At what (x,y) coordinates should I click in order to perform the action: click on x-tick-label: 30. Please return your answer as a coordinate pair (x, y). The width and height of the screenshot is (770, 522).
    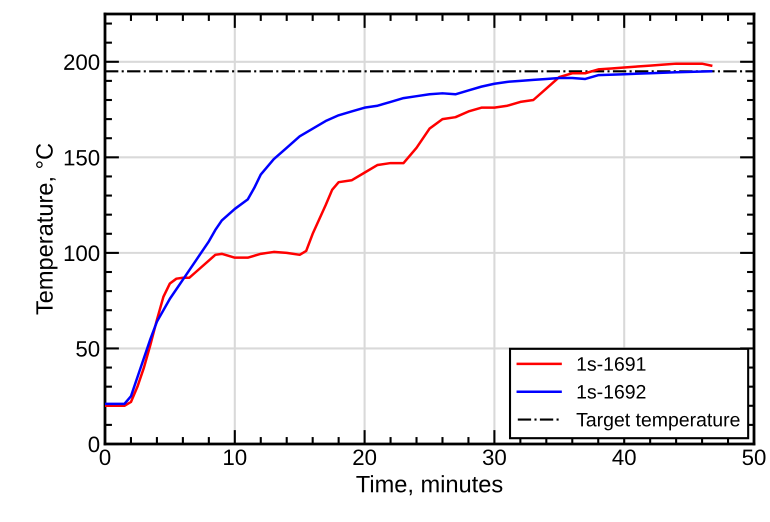
    Looking at the image, I should click on (494, 457).